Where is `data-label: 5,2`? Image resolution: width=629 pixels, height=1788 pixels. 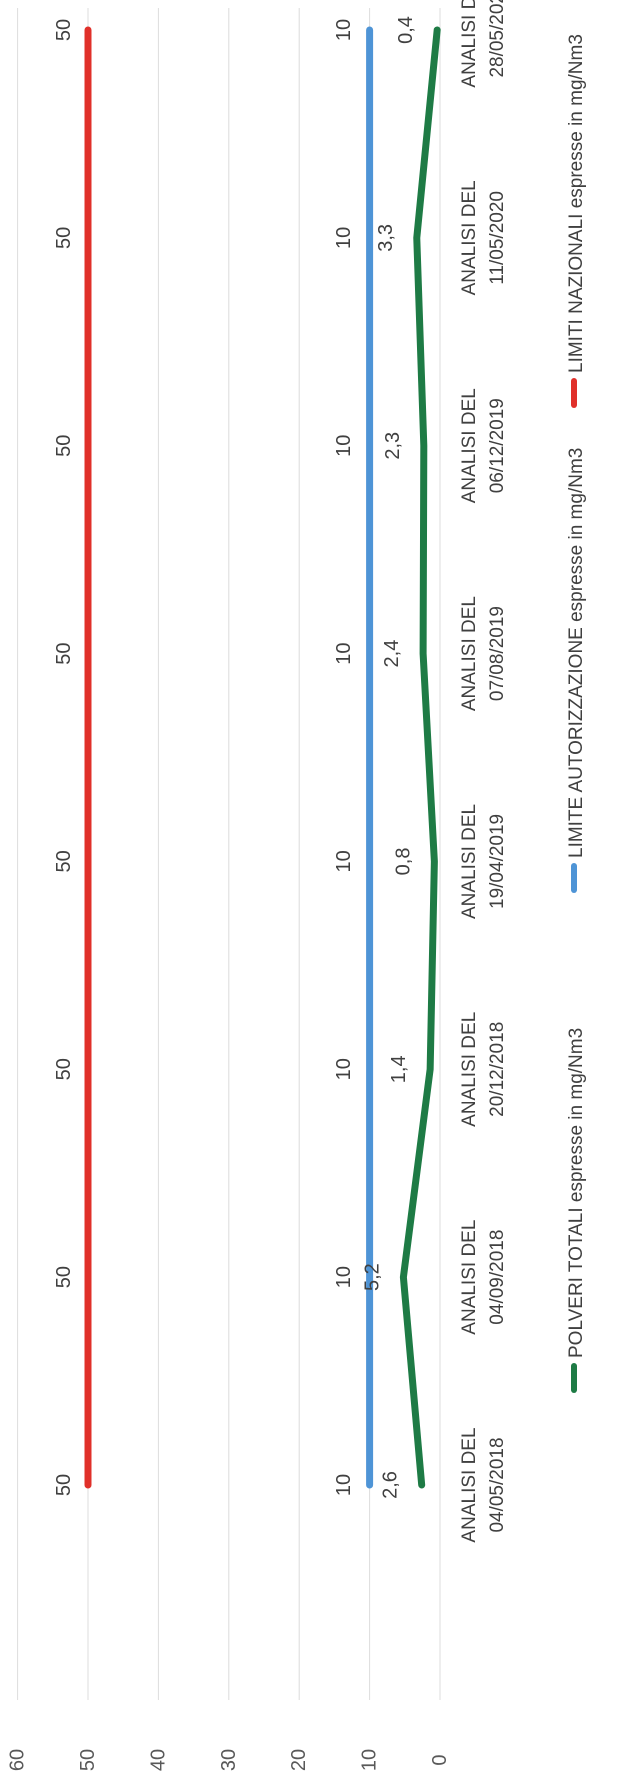
data-label: 5,2 is located at coordinates (372, 1277).